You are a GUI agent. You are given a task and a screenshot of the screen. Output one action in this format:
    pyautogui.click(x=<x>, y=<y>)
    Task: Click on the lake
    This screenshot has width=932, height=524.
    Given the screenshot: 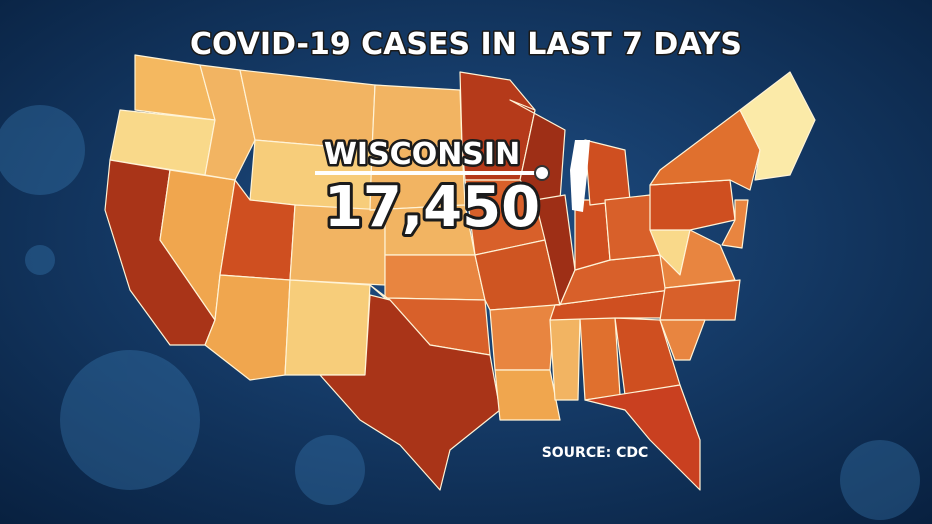 What is the action you would take?
    pyautogui.click(x=580, y=176)
    